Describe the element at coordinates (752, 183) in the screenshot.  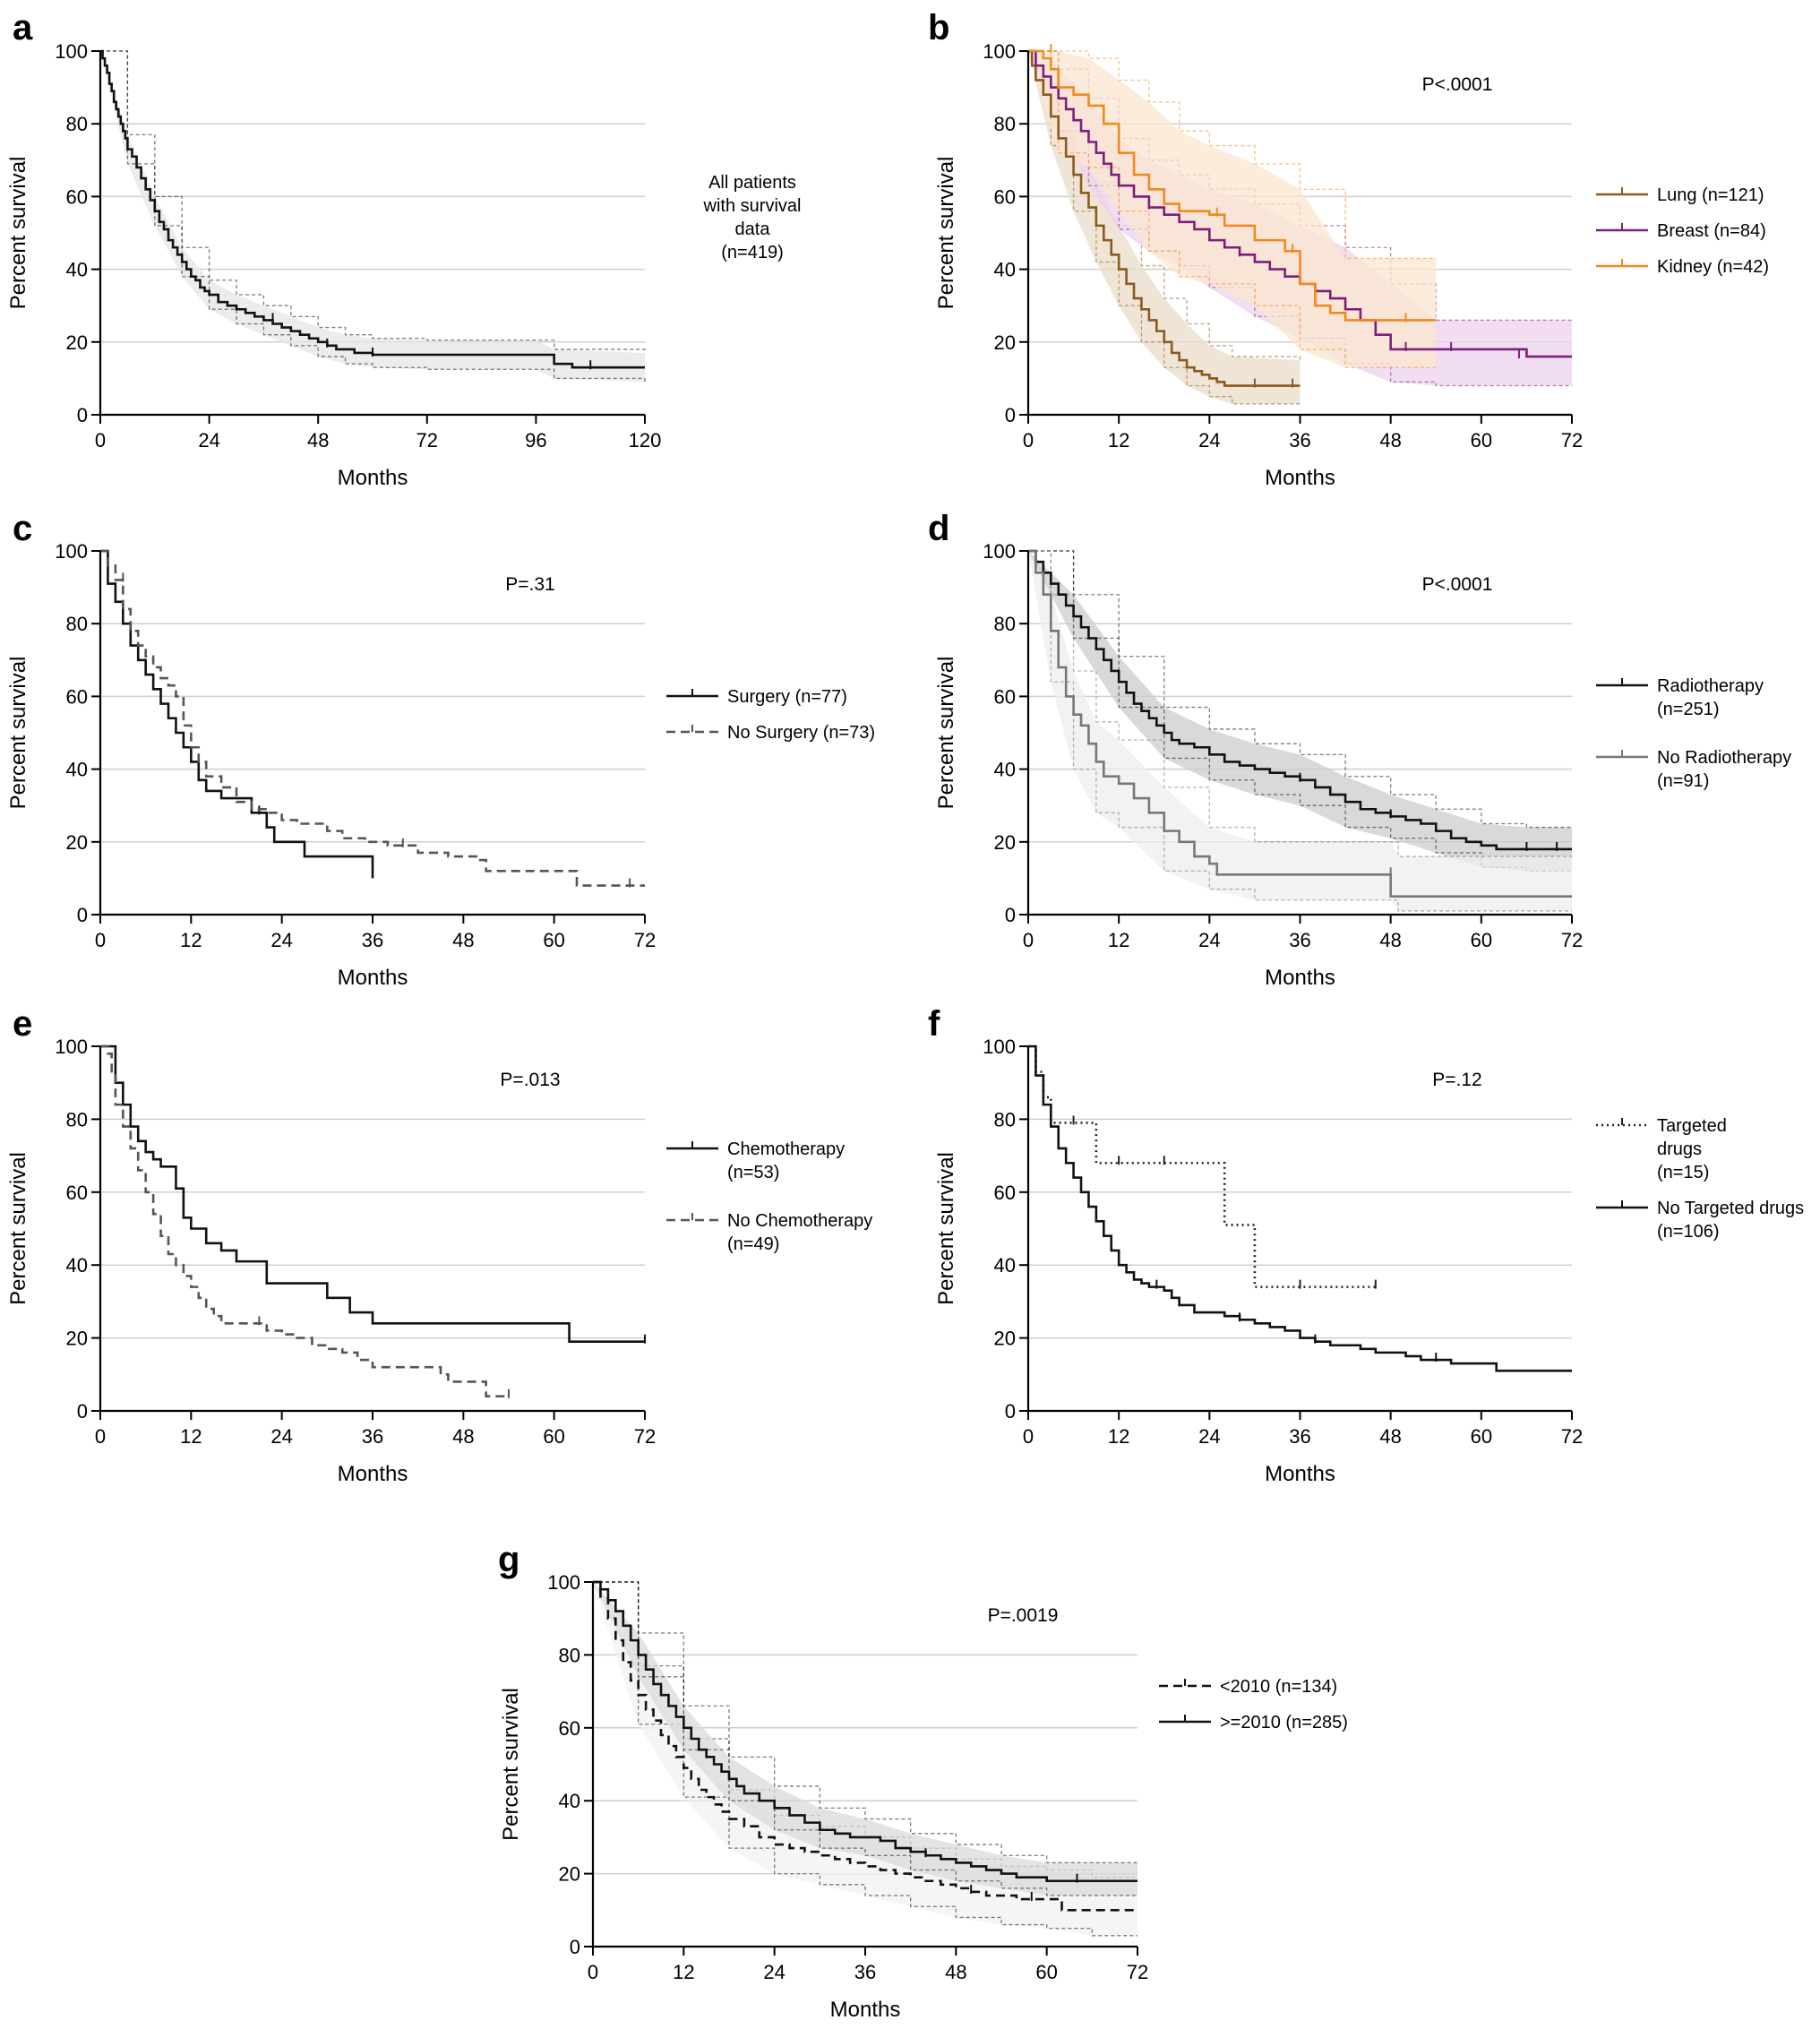
I see `legend-title-line: All patients` at that location.